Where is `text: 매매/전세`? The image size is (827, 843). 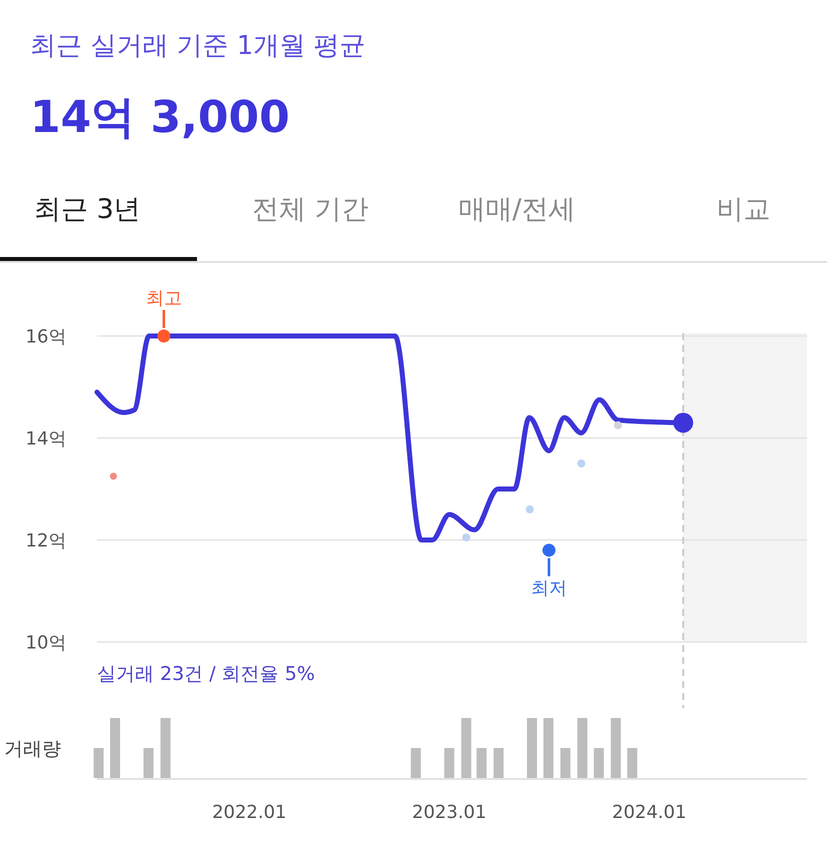
text: 매매/전세 is located at coordinates (517, 209).